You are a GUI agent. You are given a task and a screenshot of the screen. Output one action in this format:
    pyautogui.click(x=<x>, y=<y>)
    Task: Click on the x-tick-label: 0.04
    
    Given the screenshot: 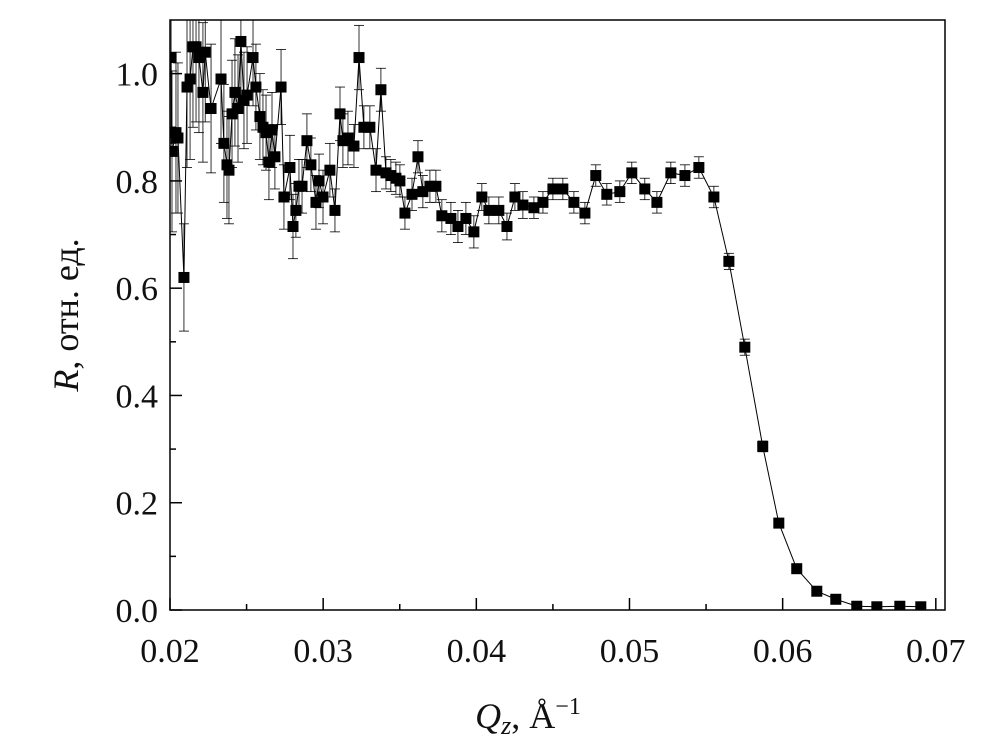 What is the action you would take?
    pyautogui.click(x=477, y=651)
    